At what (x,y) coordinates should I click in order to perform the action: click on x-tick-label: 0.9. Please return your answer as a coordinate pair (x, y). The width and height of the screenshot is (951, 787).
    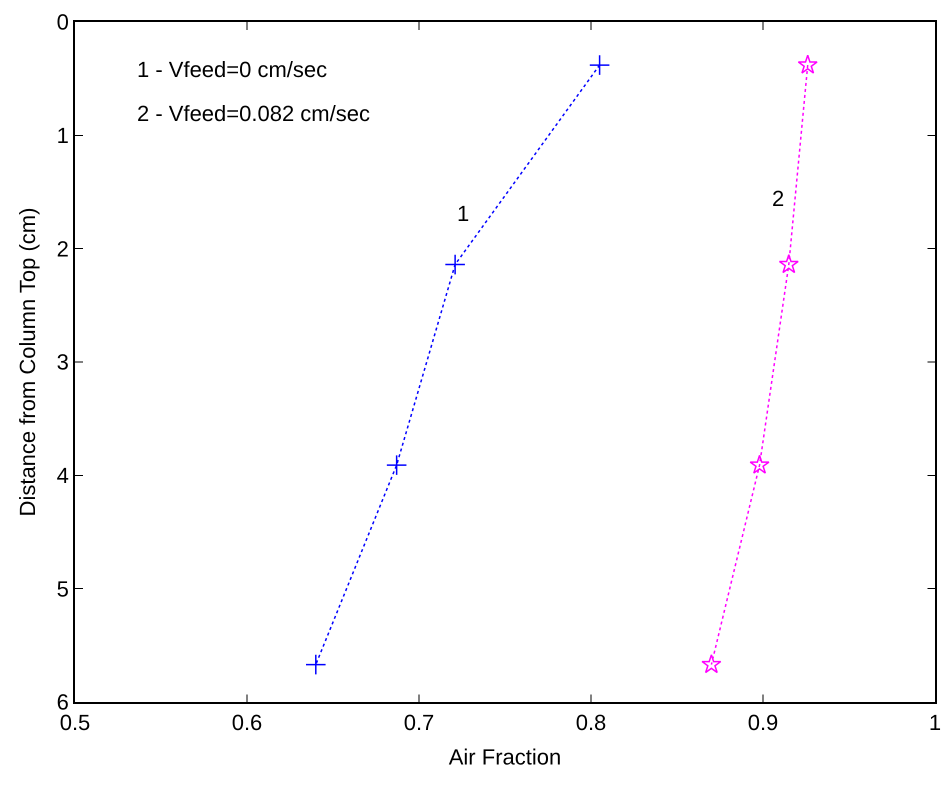
    Looking at the image, I should click on (763, 723).